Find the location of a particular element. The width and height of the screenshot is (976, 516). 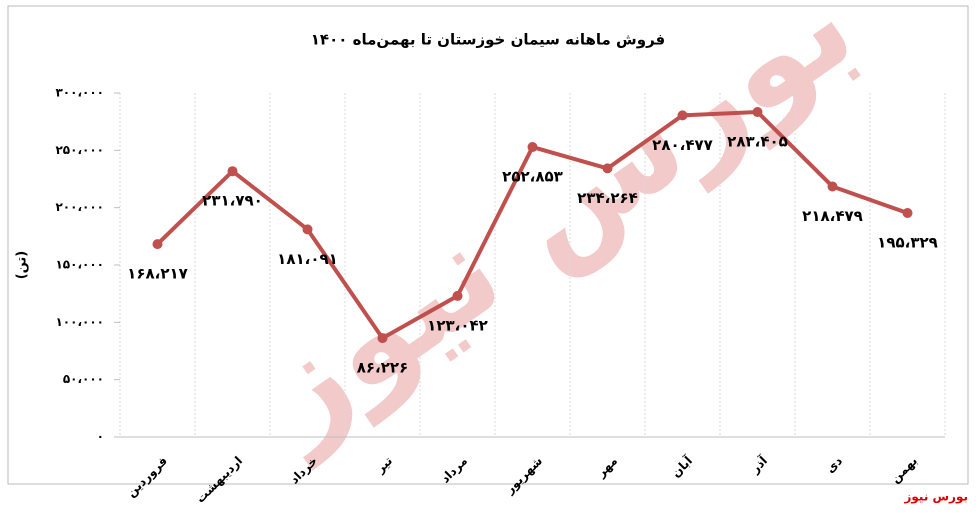

source: بورس نیوز is located at coordinates (935, 497).